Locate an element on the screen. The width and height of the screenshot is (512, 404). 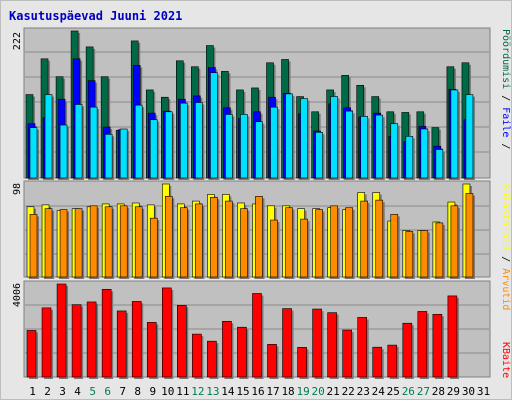
x-tick-label: 18 is located at coordinates (287, 391).